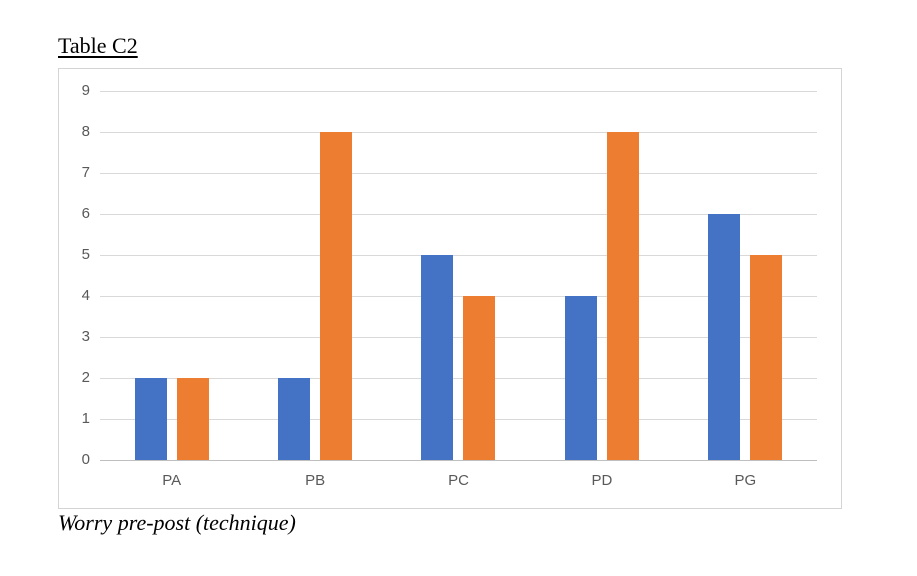 The height and width of the screenshot is (576, 917). What do you see at coordinates (85, 295) in the screenshot?
I see `y-tick-label-4: 4` at bounding box center [85, 295].